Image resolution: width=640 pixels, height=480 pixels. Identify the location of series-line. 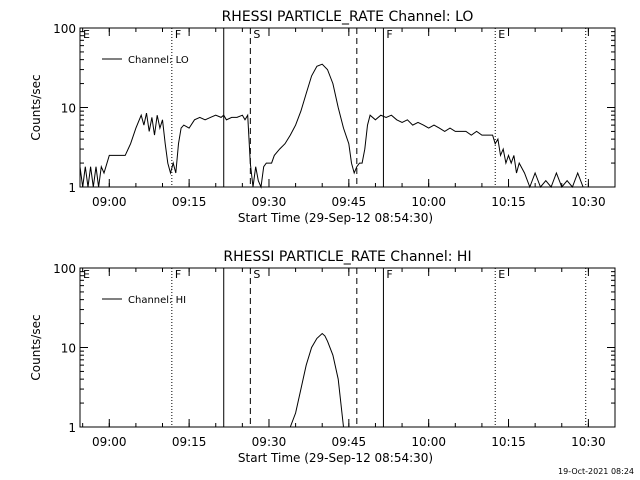
(316, 380).